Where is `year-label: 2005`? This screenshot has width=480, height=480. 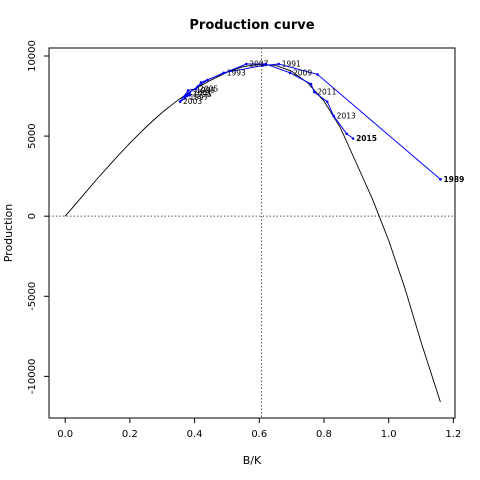
year-label: 2005 is located at coordinates (208, 88).